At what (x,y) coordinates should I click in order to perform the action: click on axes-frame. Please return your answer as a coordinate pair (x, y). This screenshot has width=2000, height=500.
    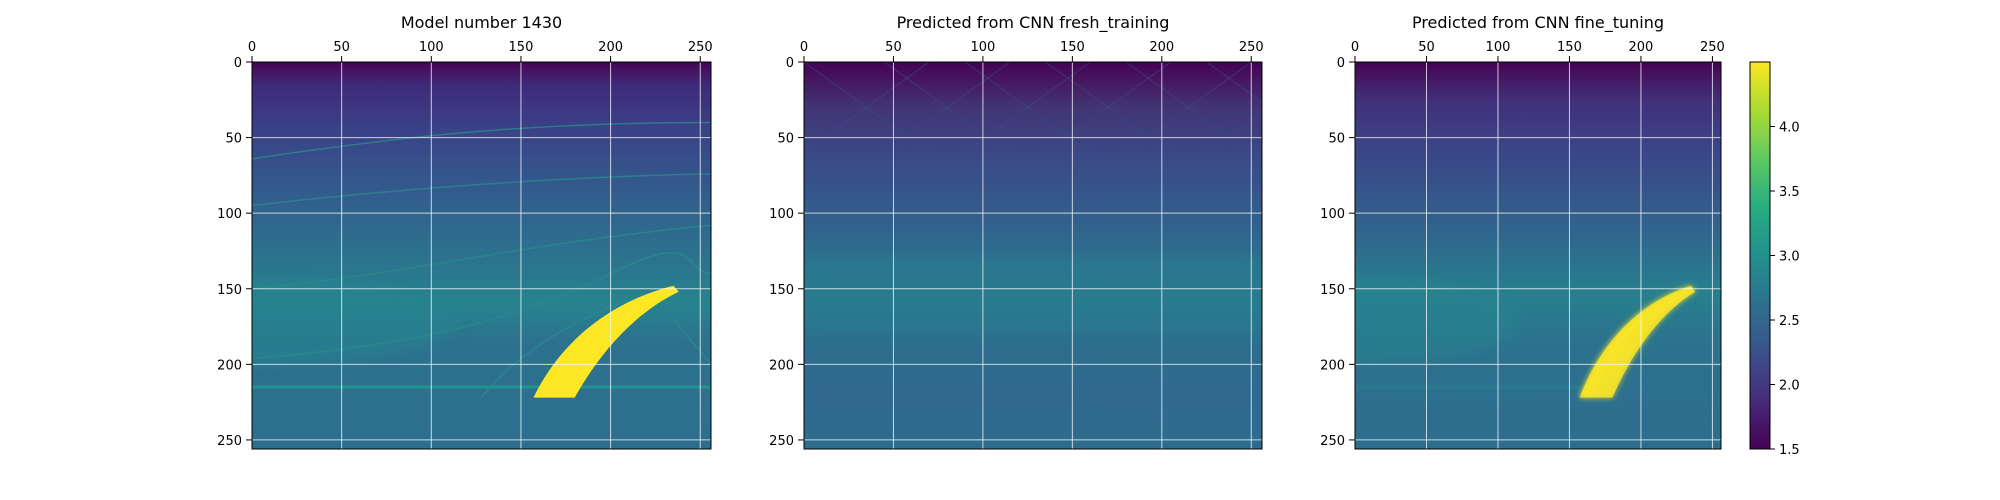
    Looking at the image, I should click on (1538, 255).